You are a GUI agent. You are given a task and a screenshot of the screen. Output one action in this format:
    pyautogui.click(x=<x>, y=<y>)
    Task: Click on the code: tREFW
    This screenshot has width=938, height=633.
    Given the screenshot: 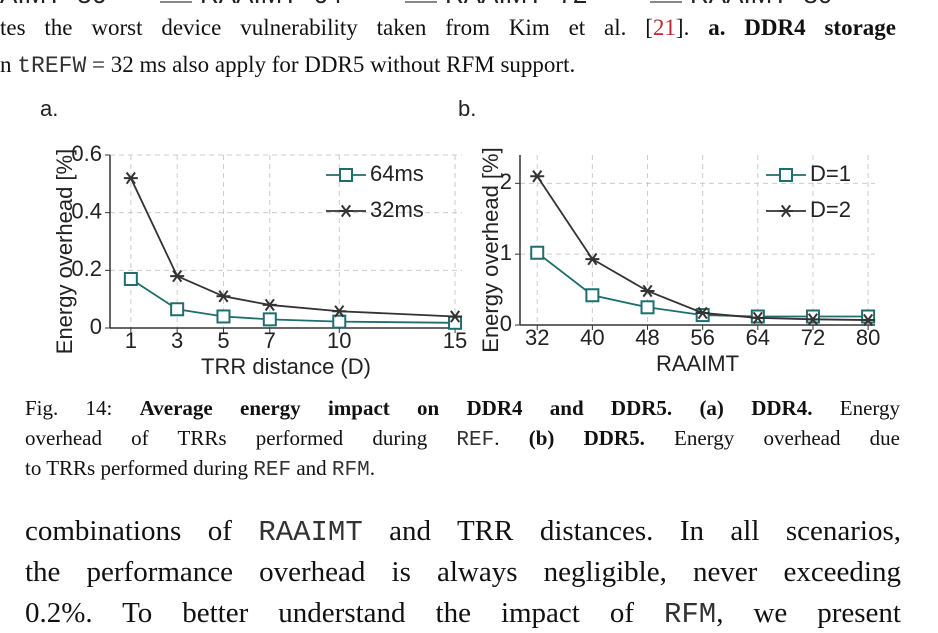 What is the action you would take?
    pyautogui.click(x=52, y=66)
    